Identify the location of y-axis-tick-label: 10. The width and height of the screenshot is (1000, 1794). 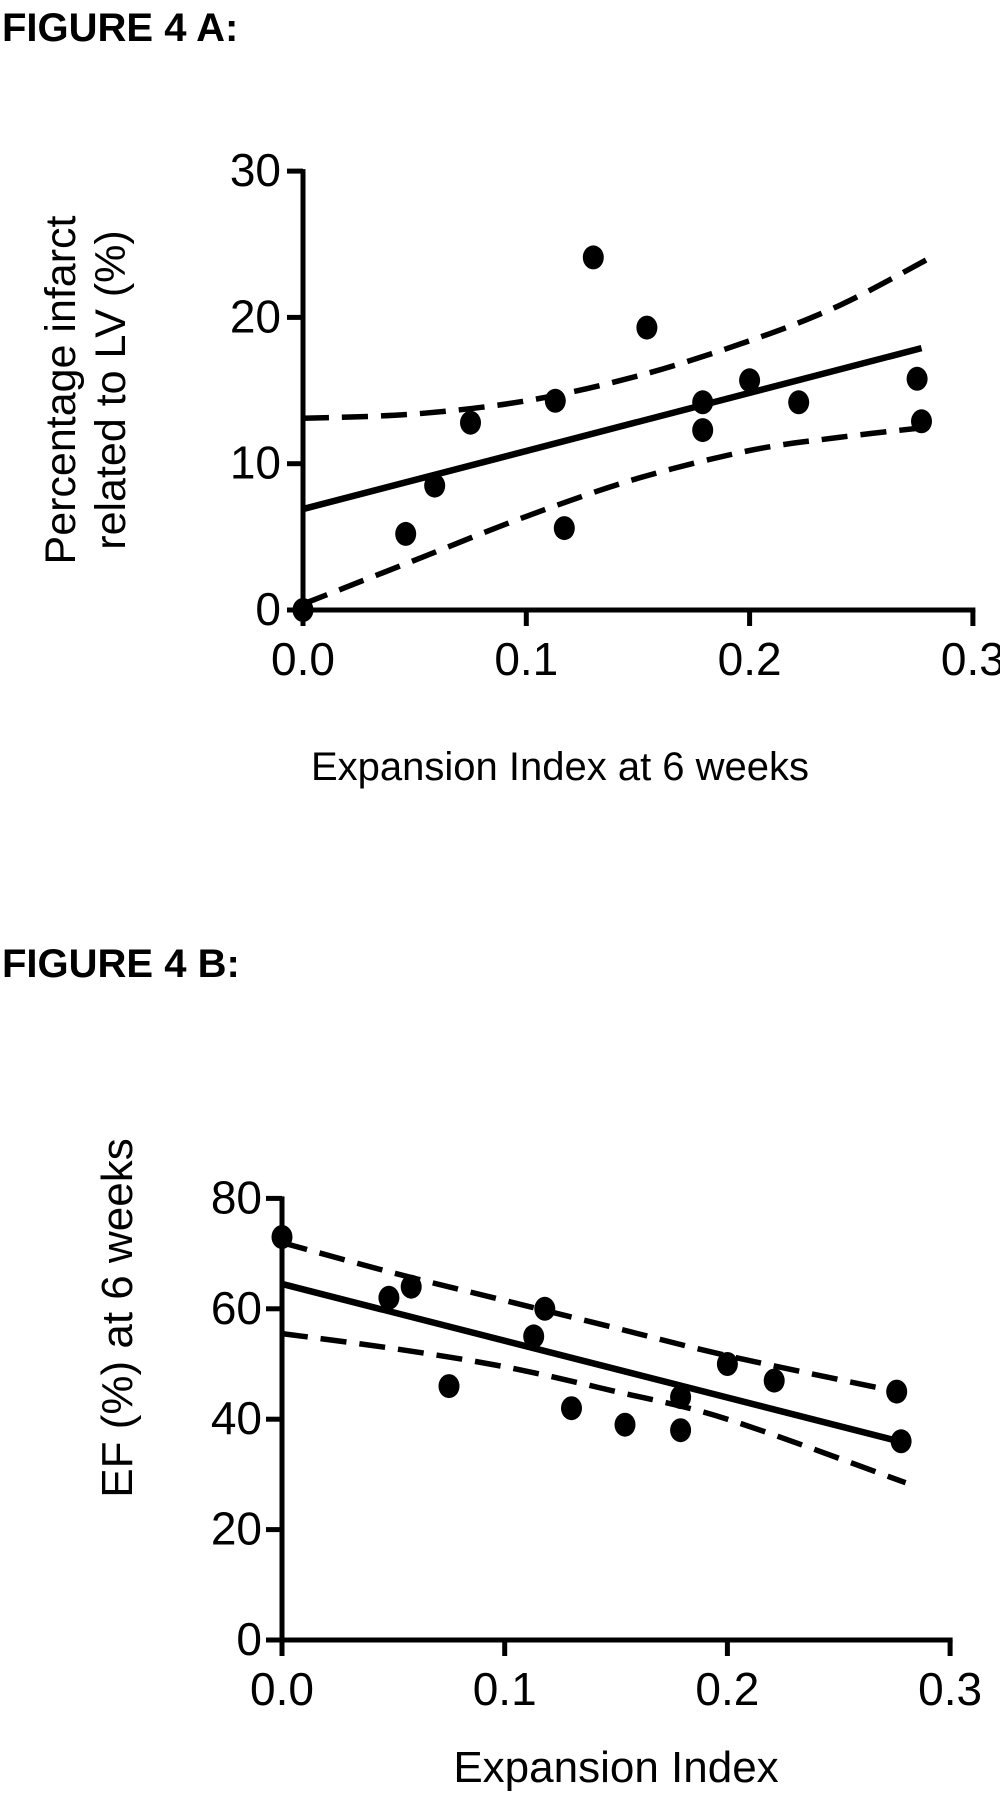
(255, 463).